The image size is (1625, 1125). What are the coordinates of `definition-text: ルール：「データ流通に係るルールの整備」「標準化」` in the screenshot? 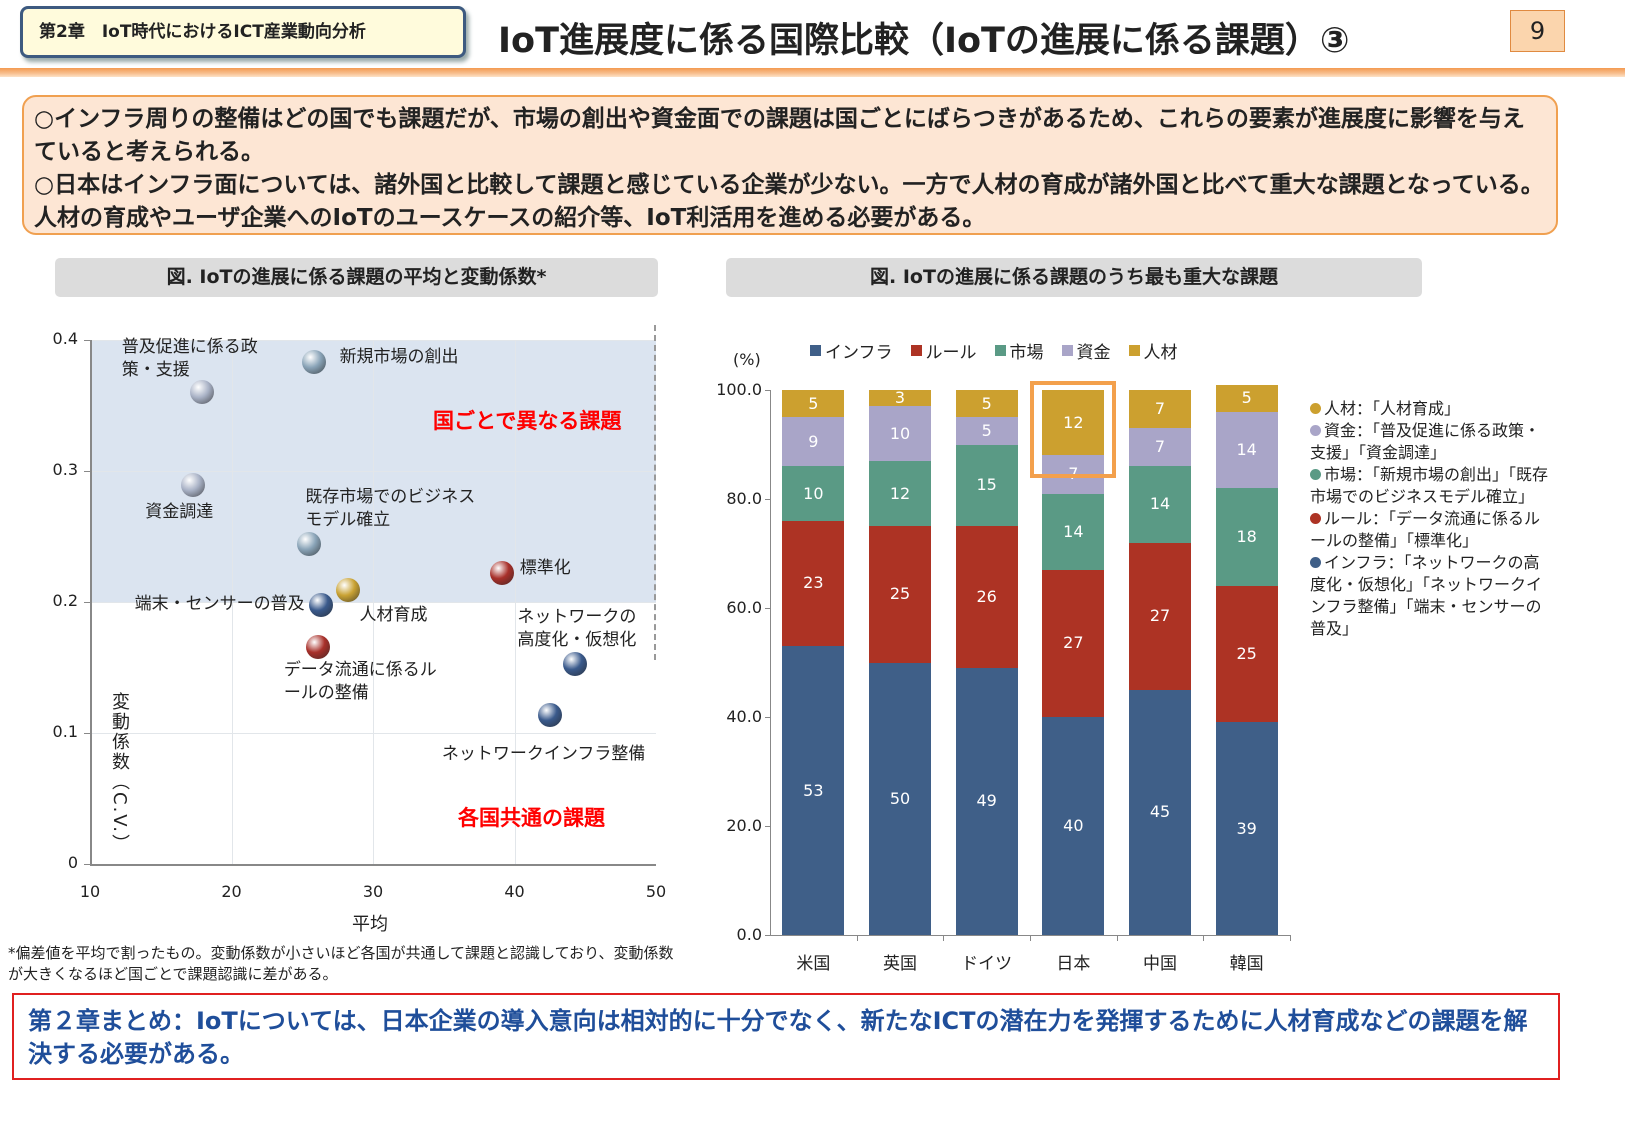 It's located at (1425, 529).